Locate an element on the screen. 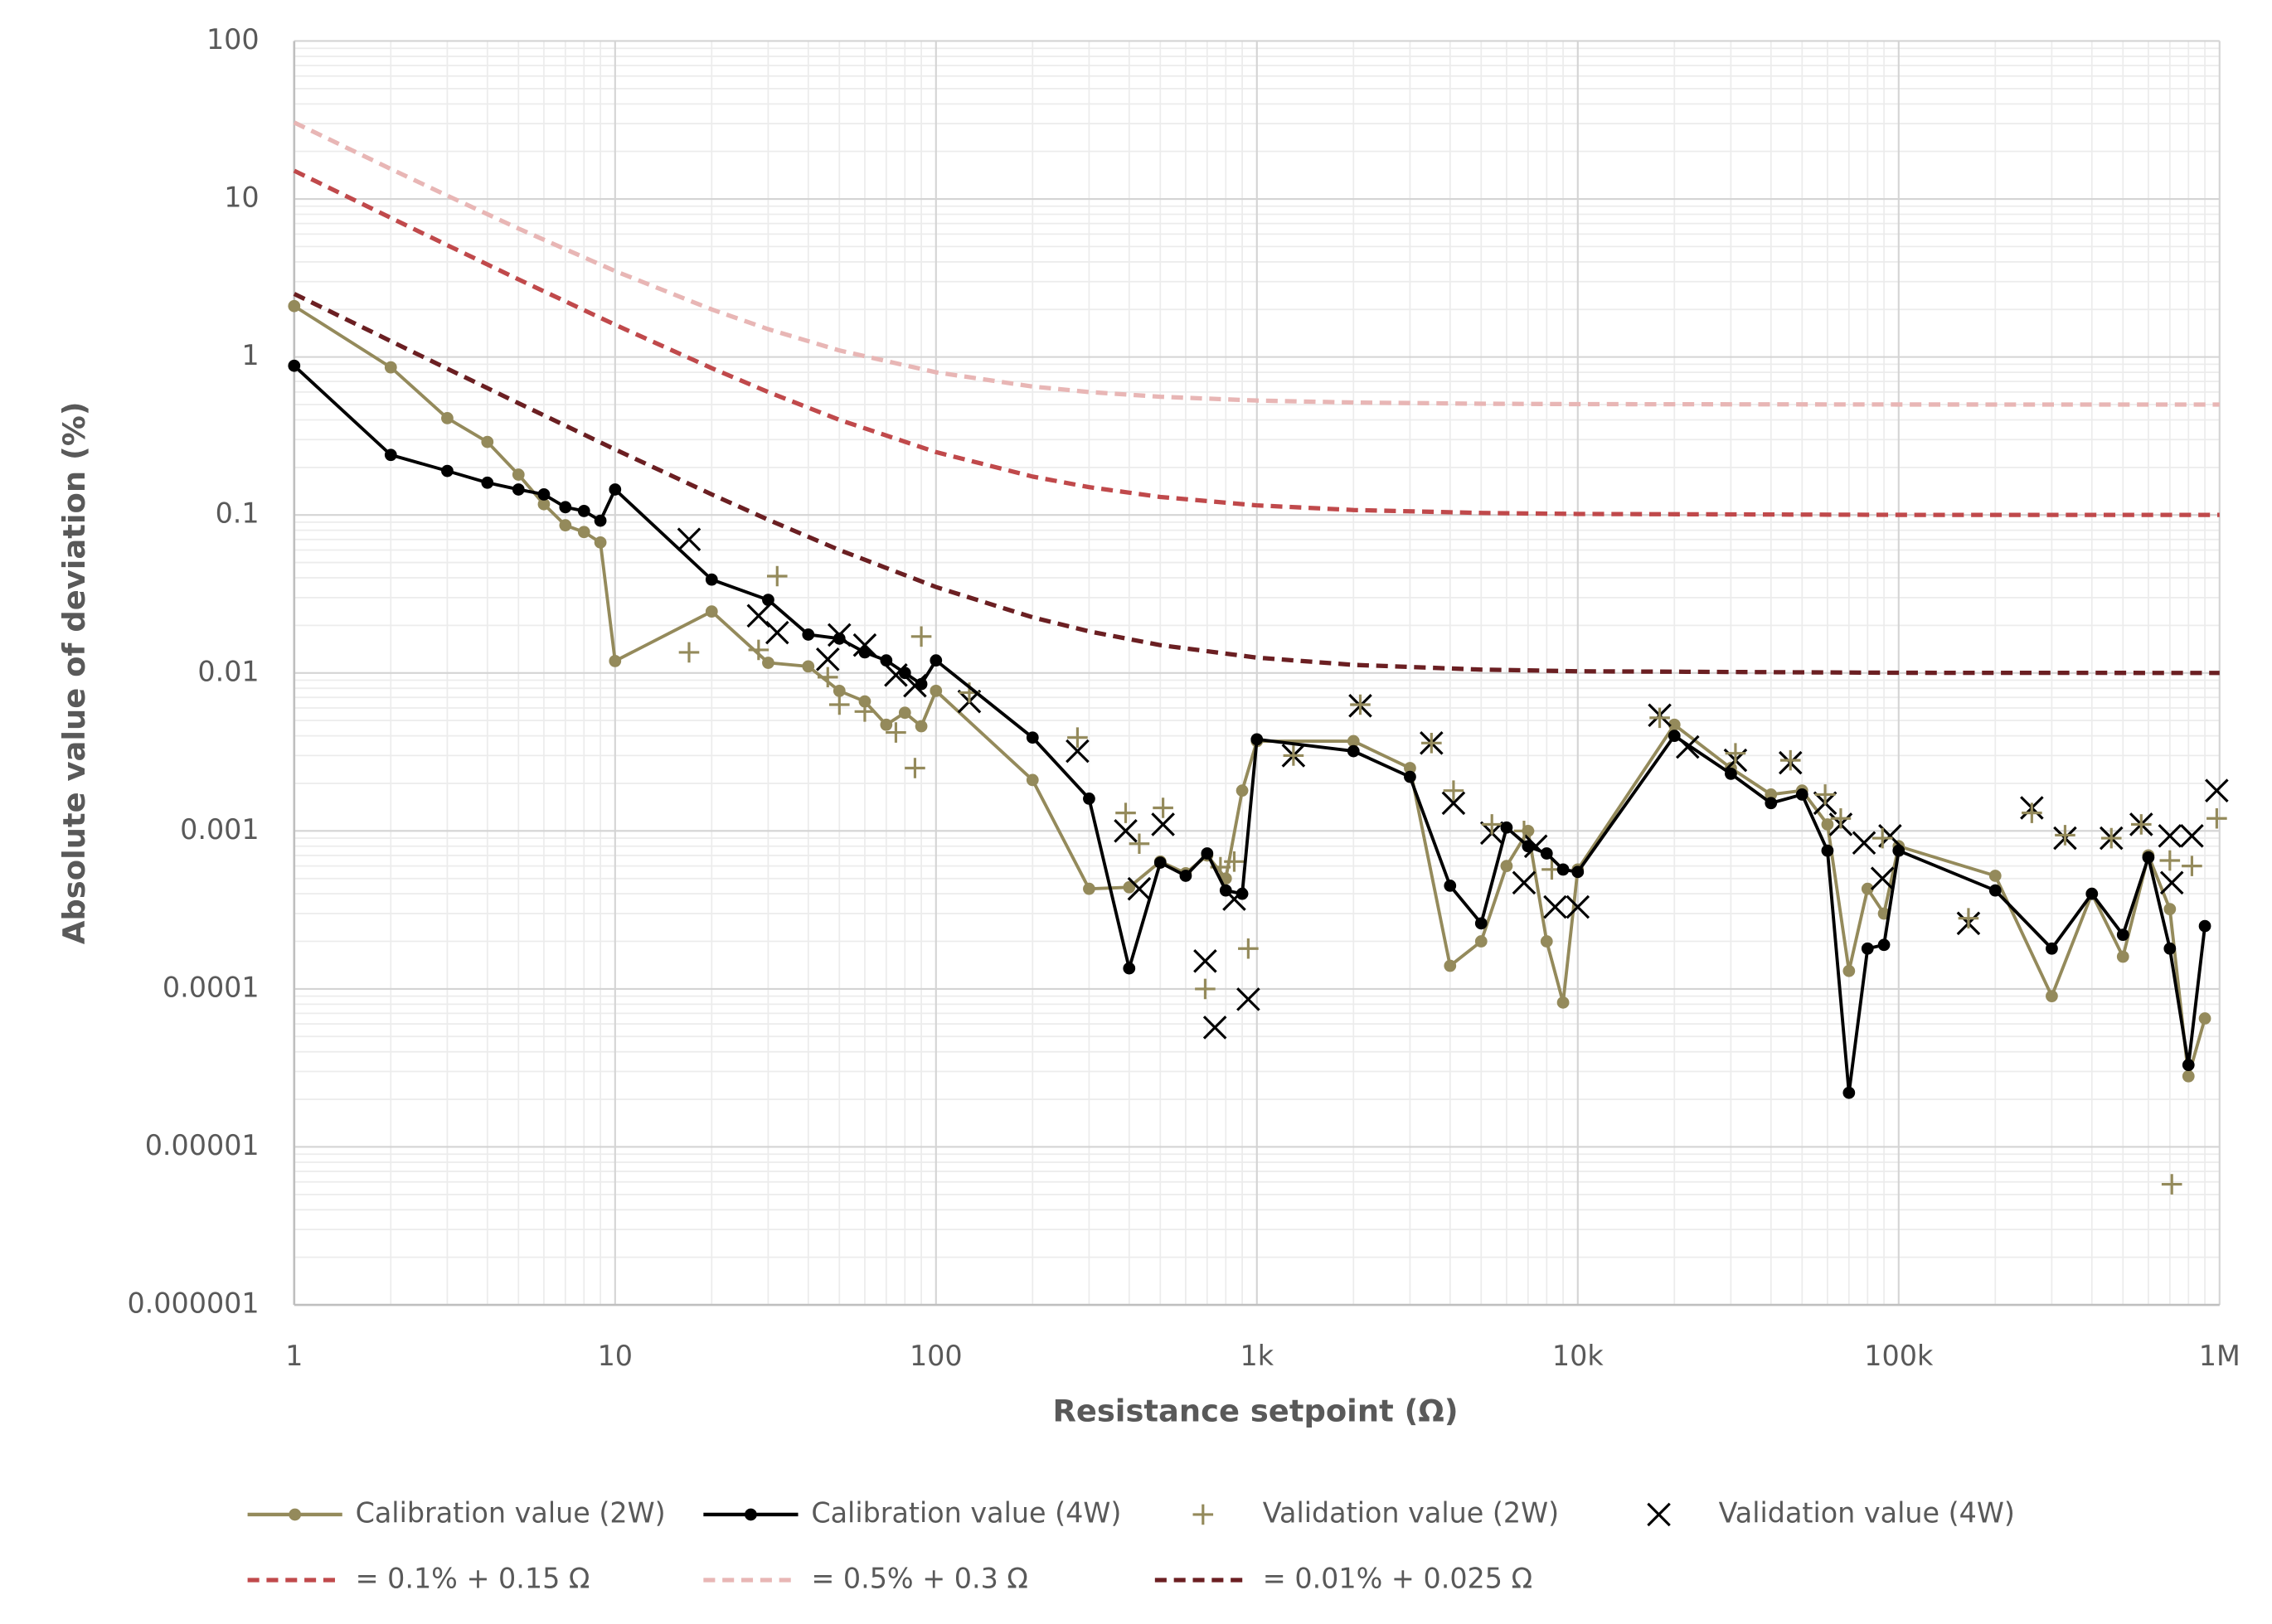 The width and height of the screenshot is (2272, 1624). x-tick-label: 1k is located at coordinates (1257, 1356).